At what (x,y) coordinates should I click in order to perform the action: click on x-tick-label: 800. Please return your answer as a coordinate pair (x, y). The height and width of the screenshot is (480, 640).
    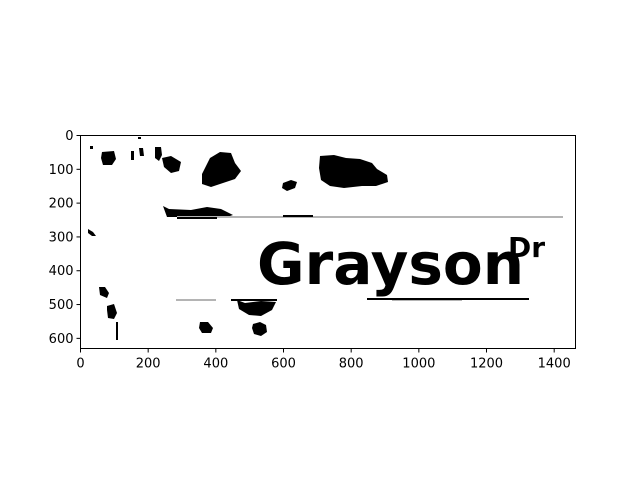
    Looking at the image, I should click on (351, 364).